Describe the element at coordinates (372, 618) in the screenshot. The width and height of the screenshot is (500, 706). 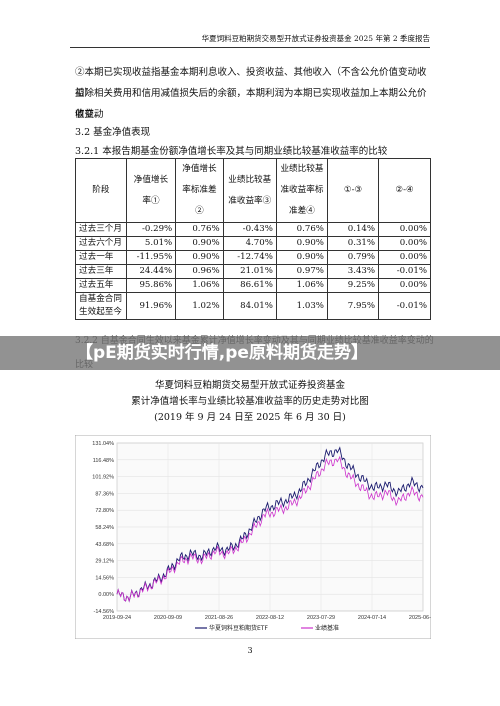
I see `x-tick-label: 2024-07-14` at that location.